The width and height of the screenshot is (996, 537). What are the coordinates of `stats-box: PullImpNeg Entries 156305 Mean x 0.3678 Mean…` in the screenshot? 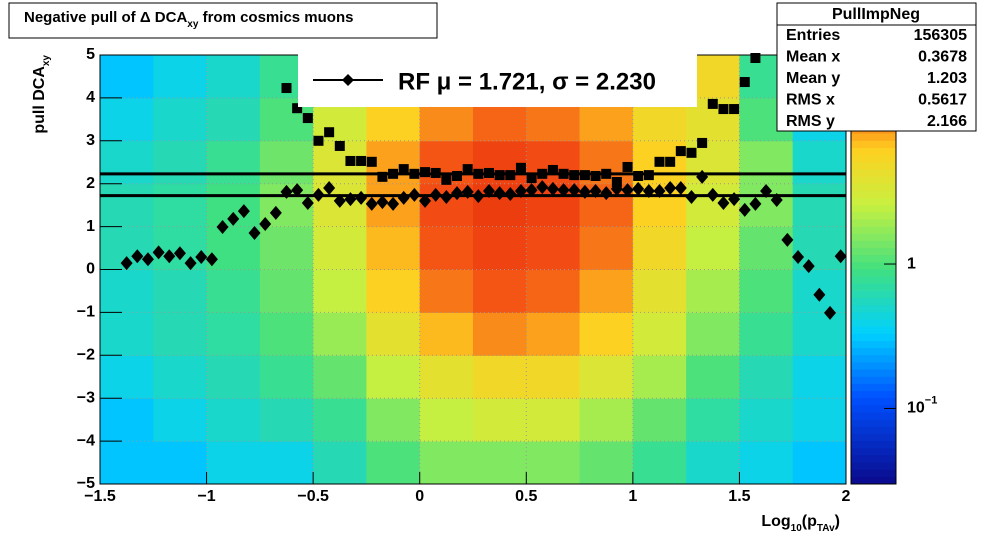 It's located at (876, 67).